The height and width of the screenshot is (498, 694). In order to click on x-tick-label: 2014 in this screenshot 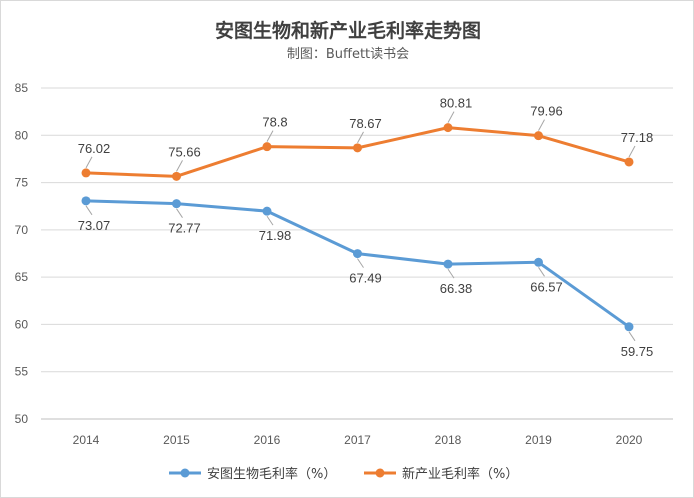, I will do `click(86, 440)`.